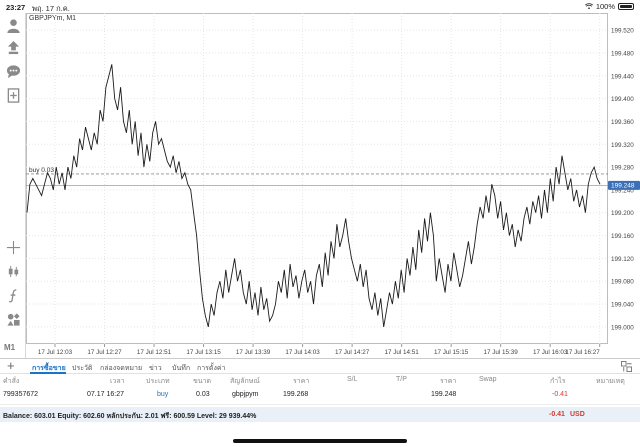 The height and width of the screenshot is (447, 640). I want to click on home-indicator, so click(320, 441).